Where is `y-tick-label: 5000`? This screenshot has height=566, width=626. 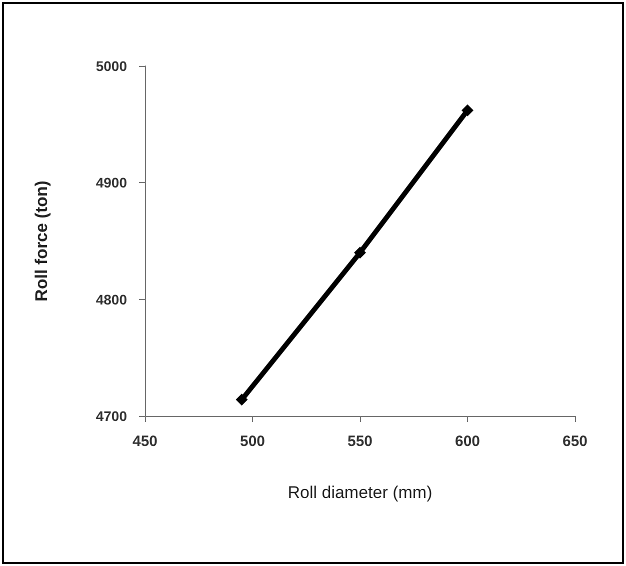 y-tick-label: 5000 is located at coordinates (112, 66).